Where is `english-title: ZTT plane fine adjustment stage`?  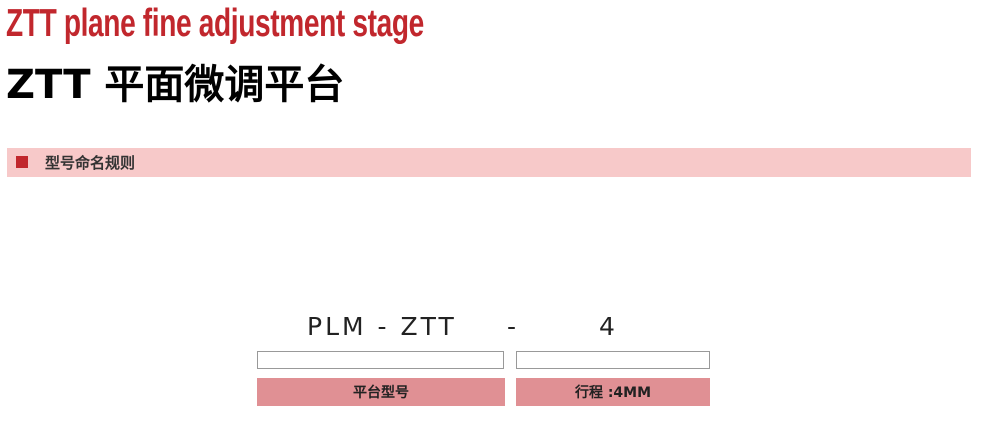
english-title: ZTT plane fine adjustment stage is located at coordinates (215, 23).